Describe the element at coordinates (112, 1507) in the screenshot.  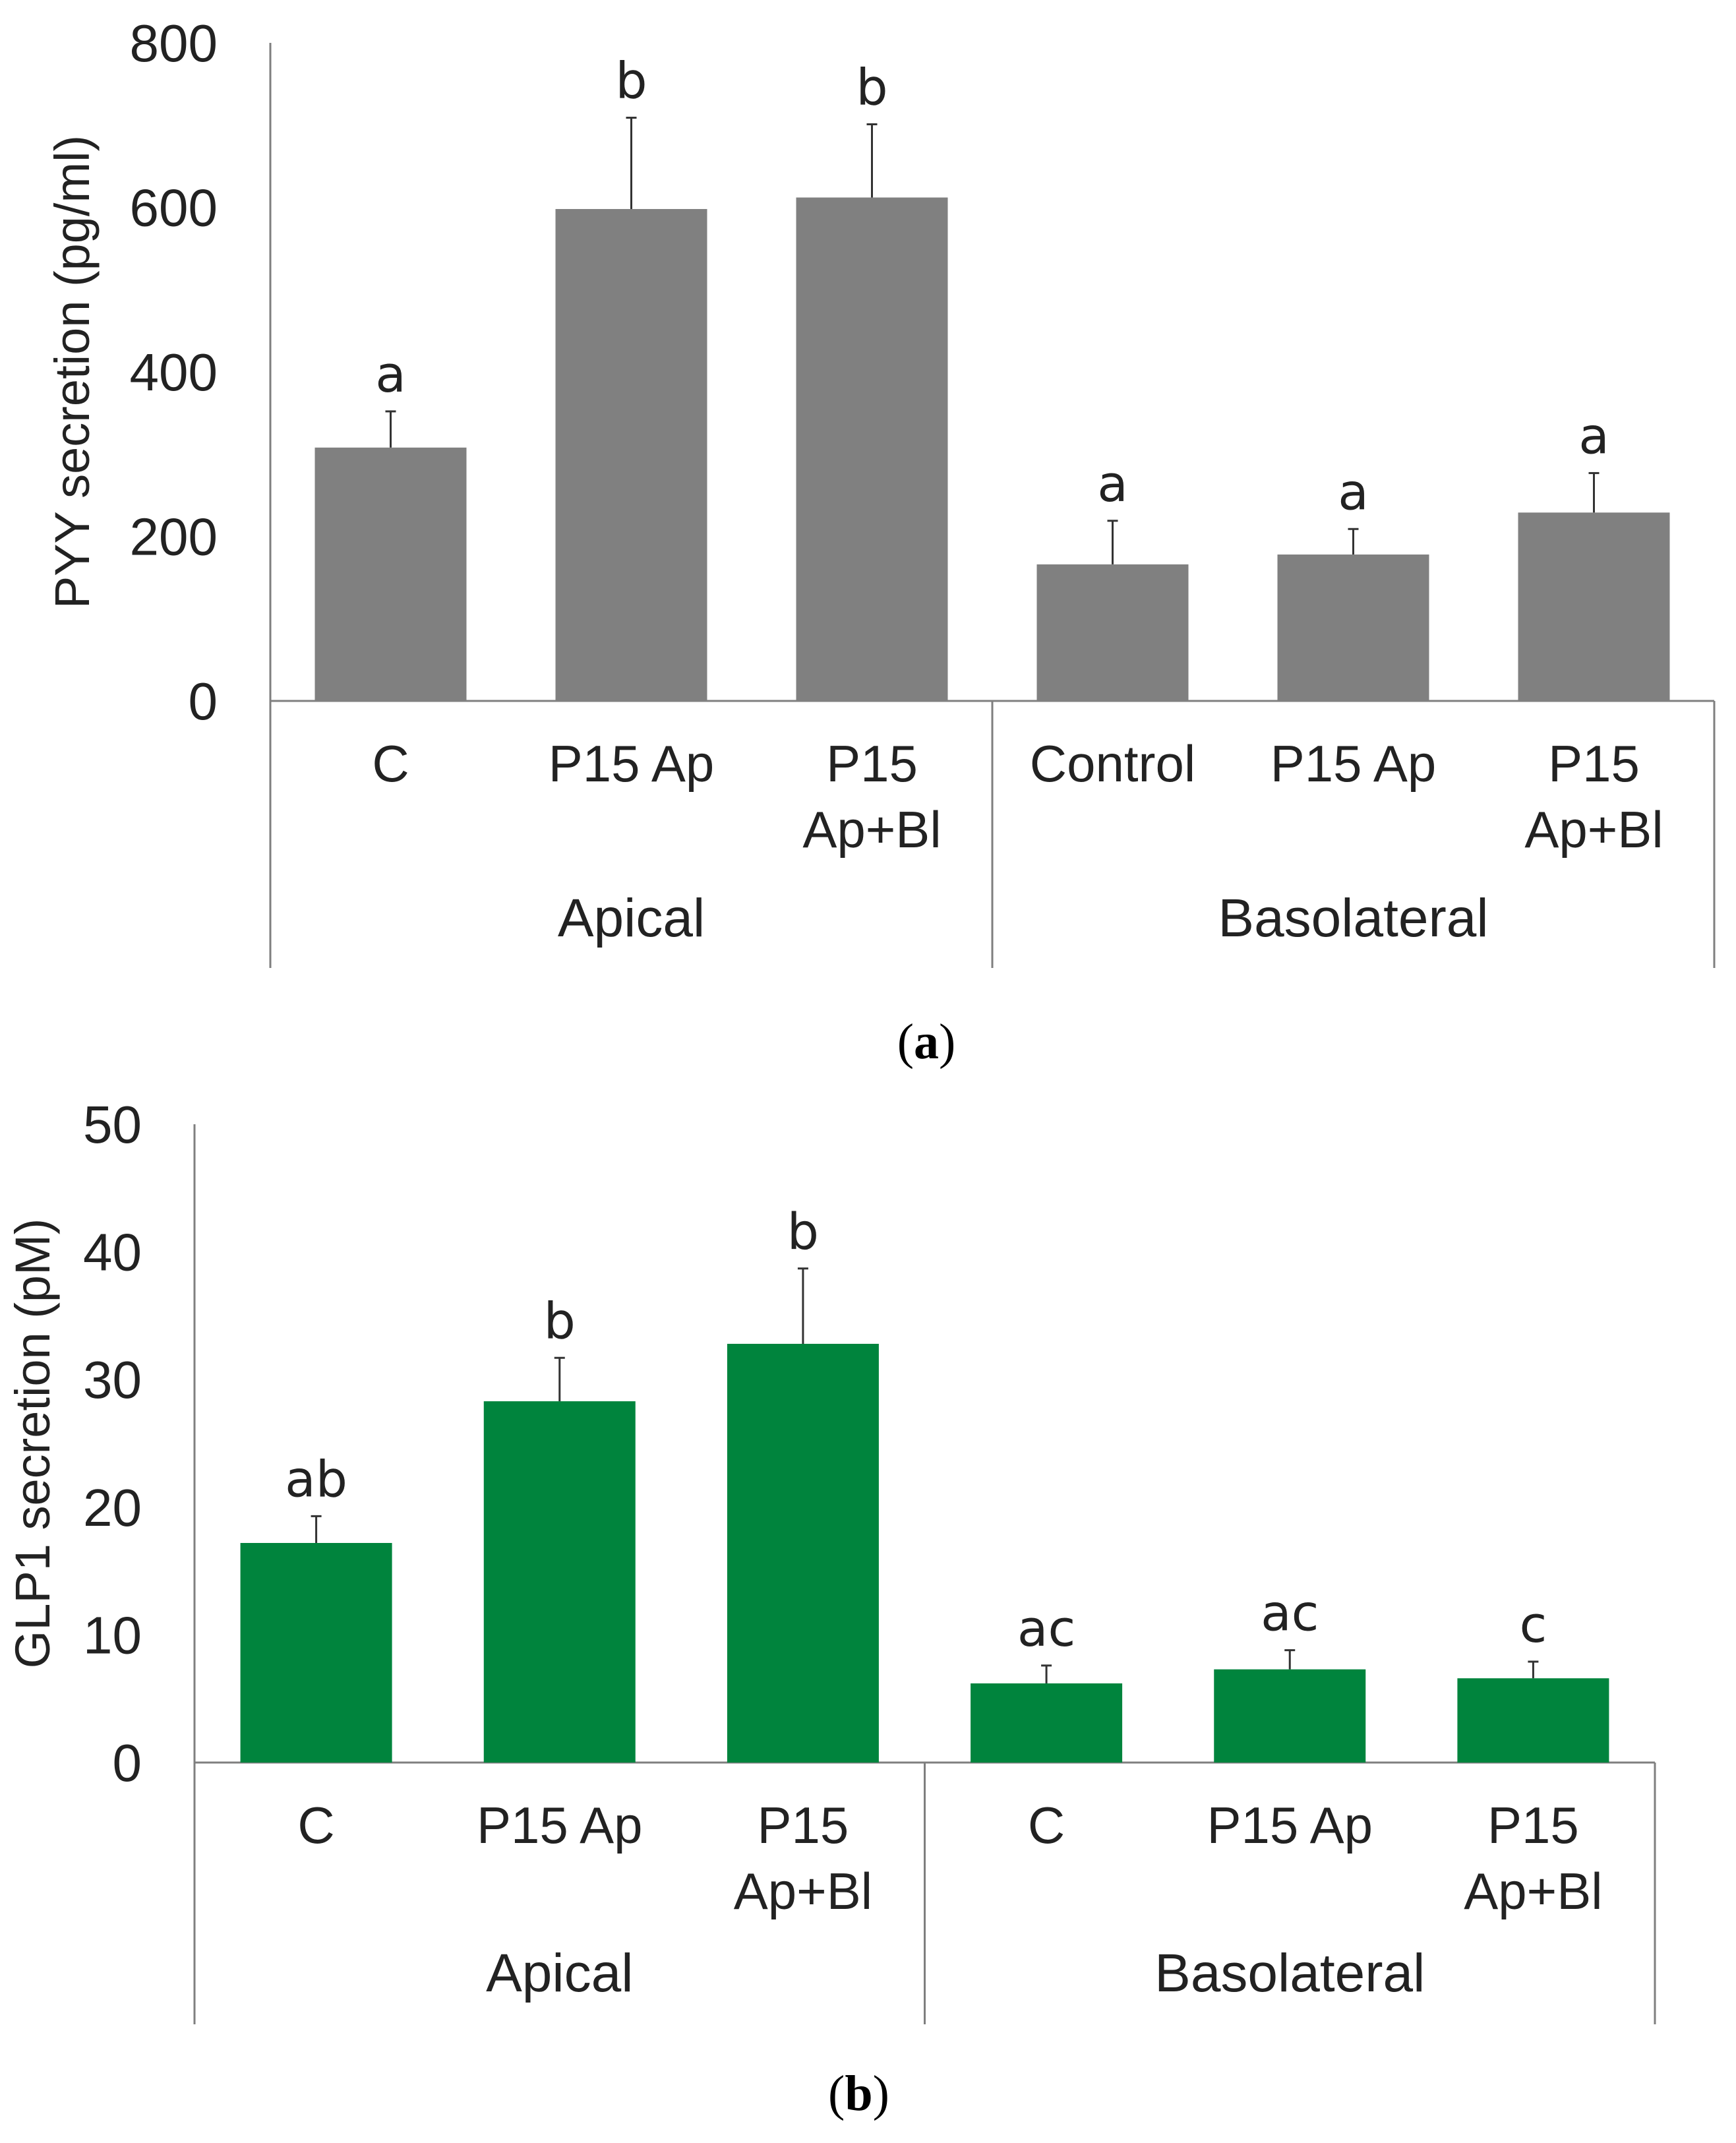
I see `y-tick-label: 20` at that location.